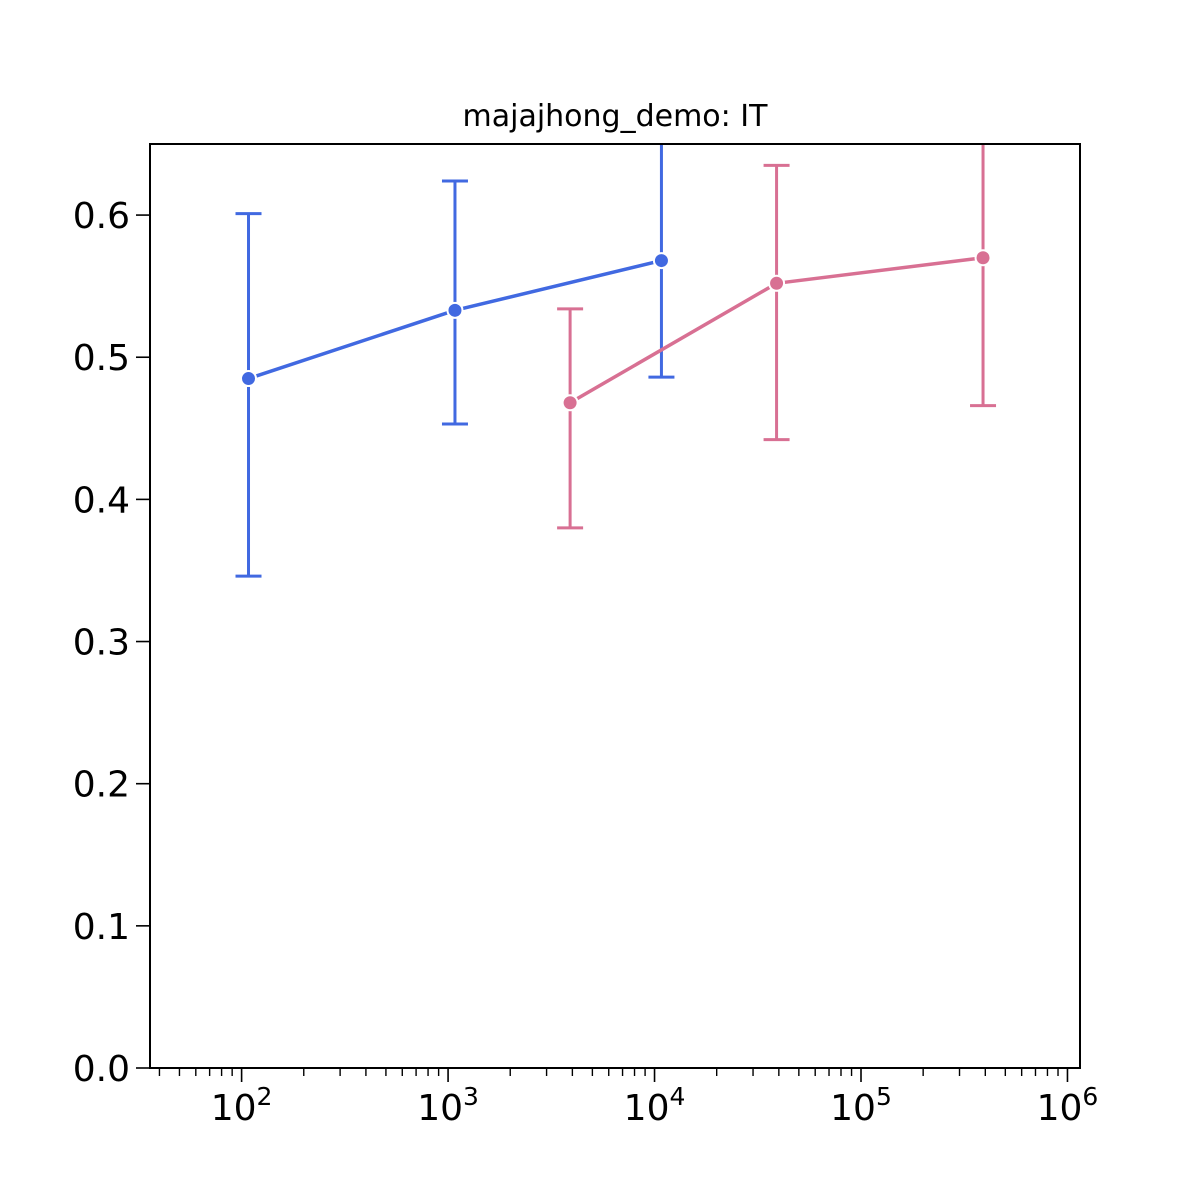 Image resolution: width=1200 pixels, height=1200 pixels. Describe the element at coordinates (265, 1096) in the screenshot. I see `x-tick-exponent: 2` at that location.